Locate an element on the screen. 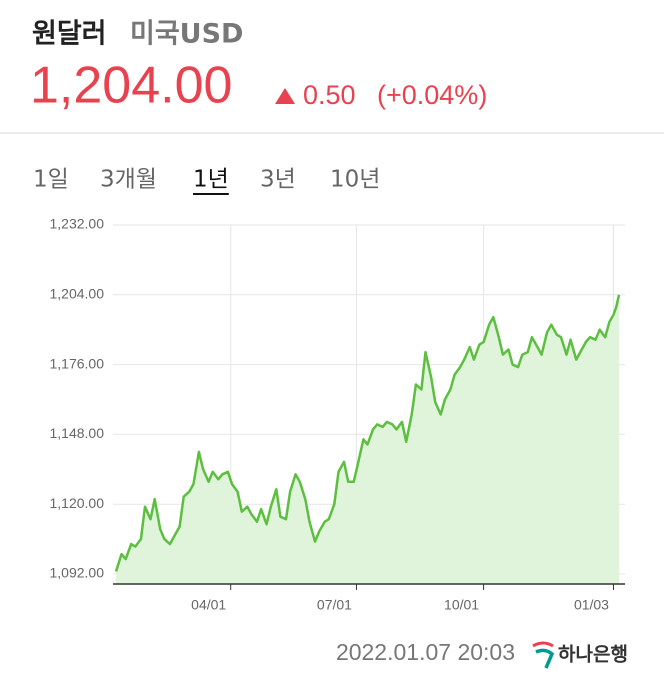  x-tick-label: 10/01 is located at coordinates (461, 605).